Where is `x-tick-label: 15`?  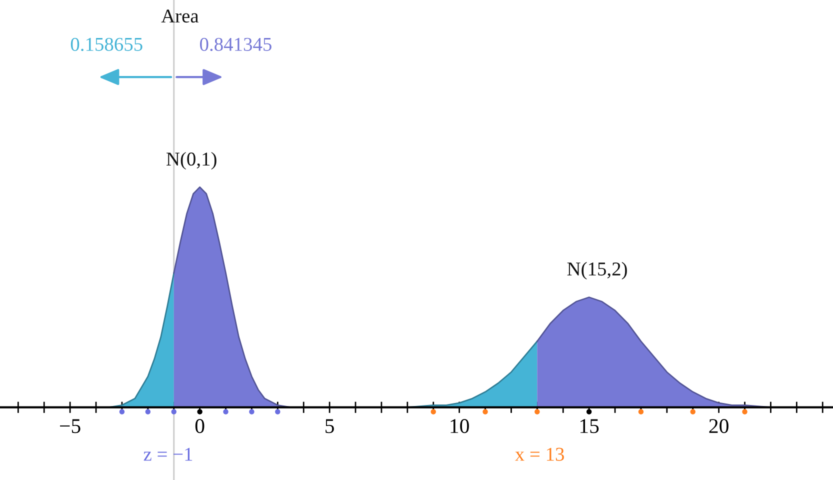
x-tick-label: 15 is located at coordinates (589, 426).